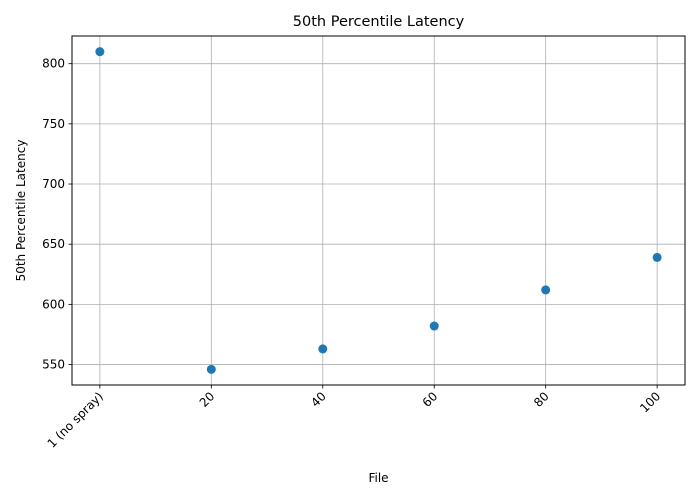 This screenshot has width=700, height=500. What do you see at coordinates (53, 64) in the screenshot?
I see `y-tick-label: 800` at bounding box center [53, 64].